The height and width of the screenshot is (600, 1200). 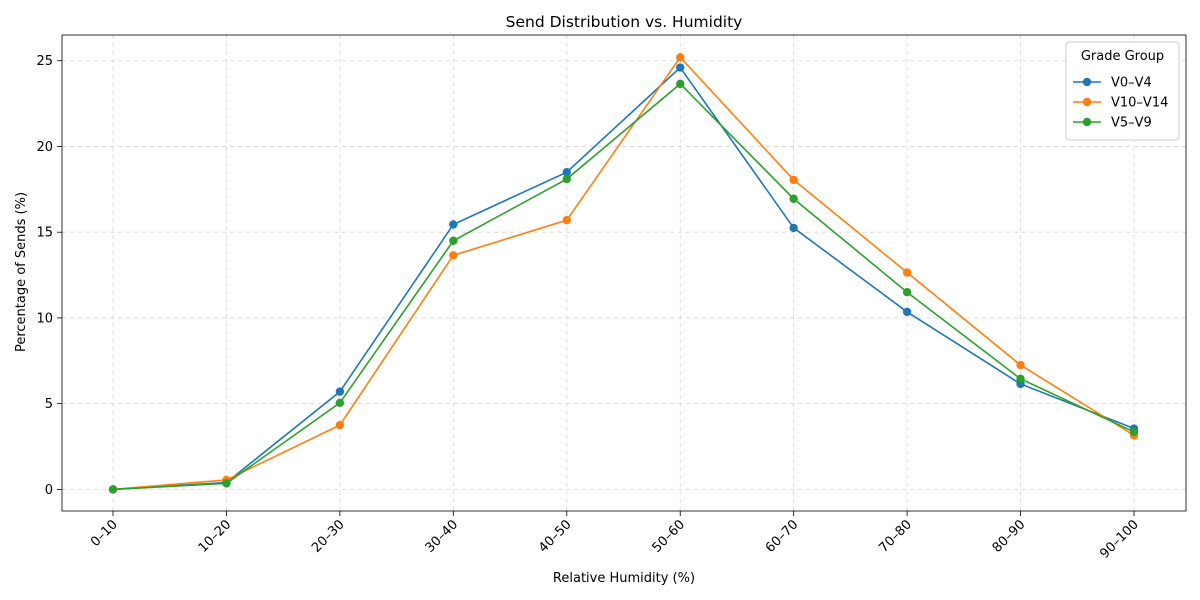 What do you see at coordinates (21, 272) in the screenshot?
I see `y-axis-label: Percentage of Sends (%)` at bounding box center [21, 272].